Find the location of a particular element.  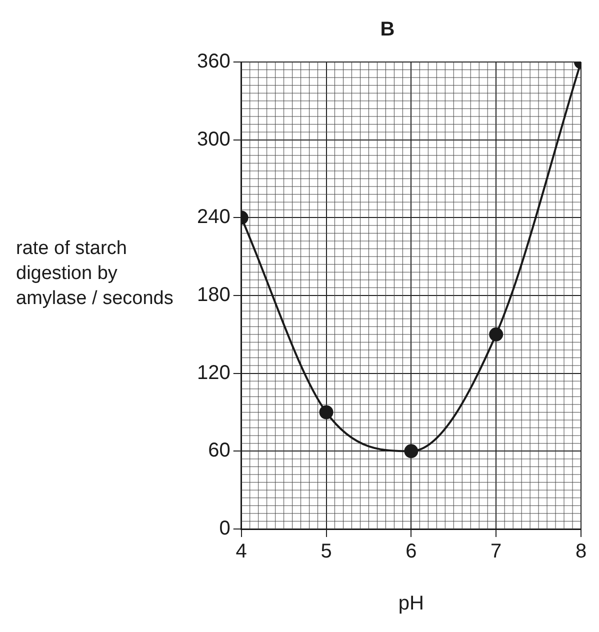

y-tick-label: 0 is located at coordinates (224, 529).